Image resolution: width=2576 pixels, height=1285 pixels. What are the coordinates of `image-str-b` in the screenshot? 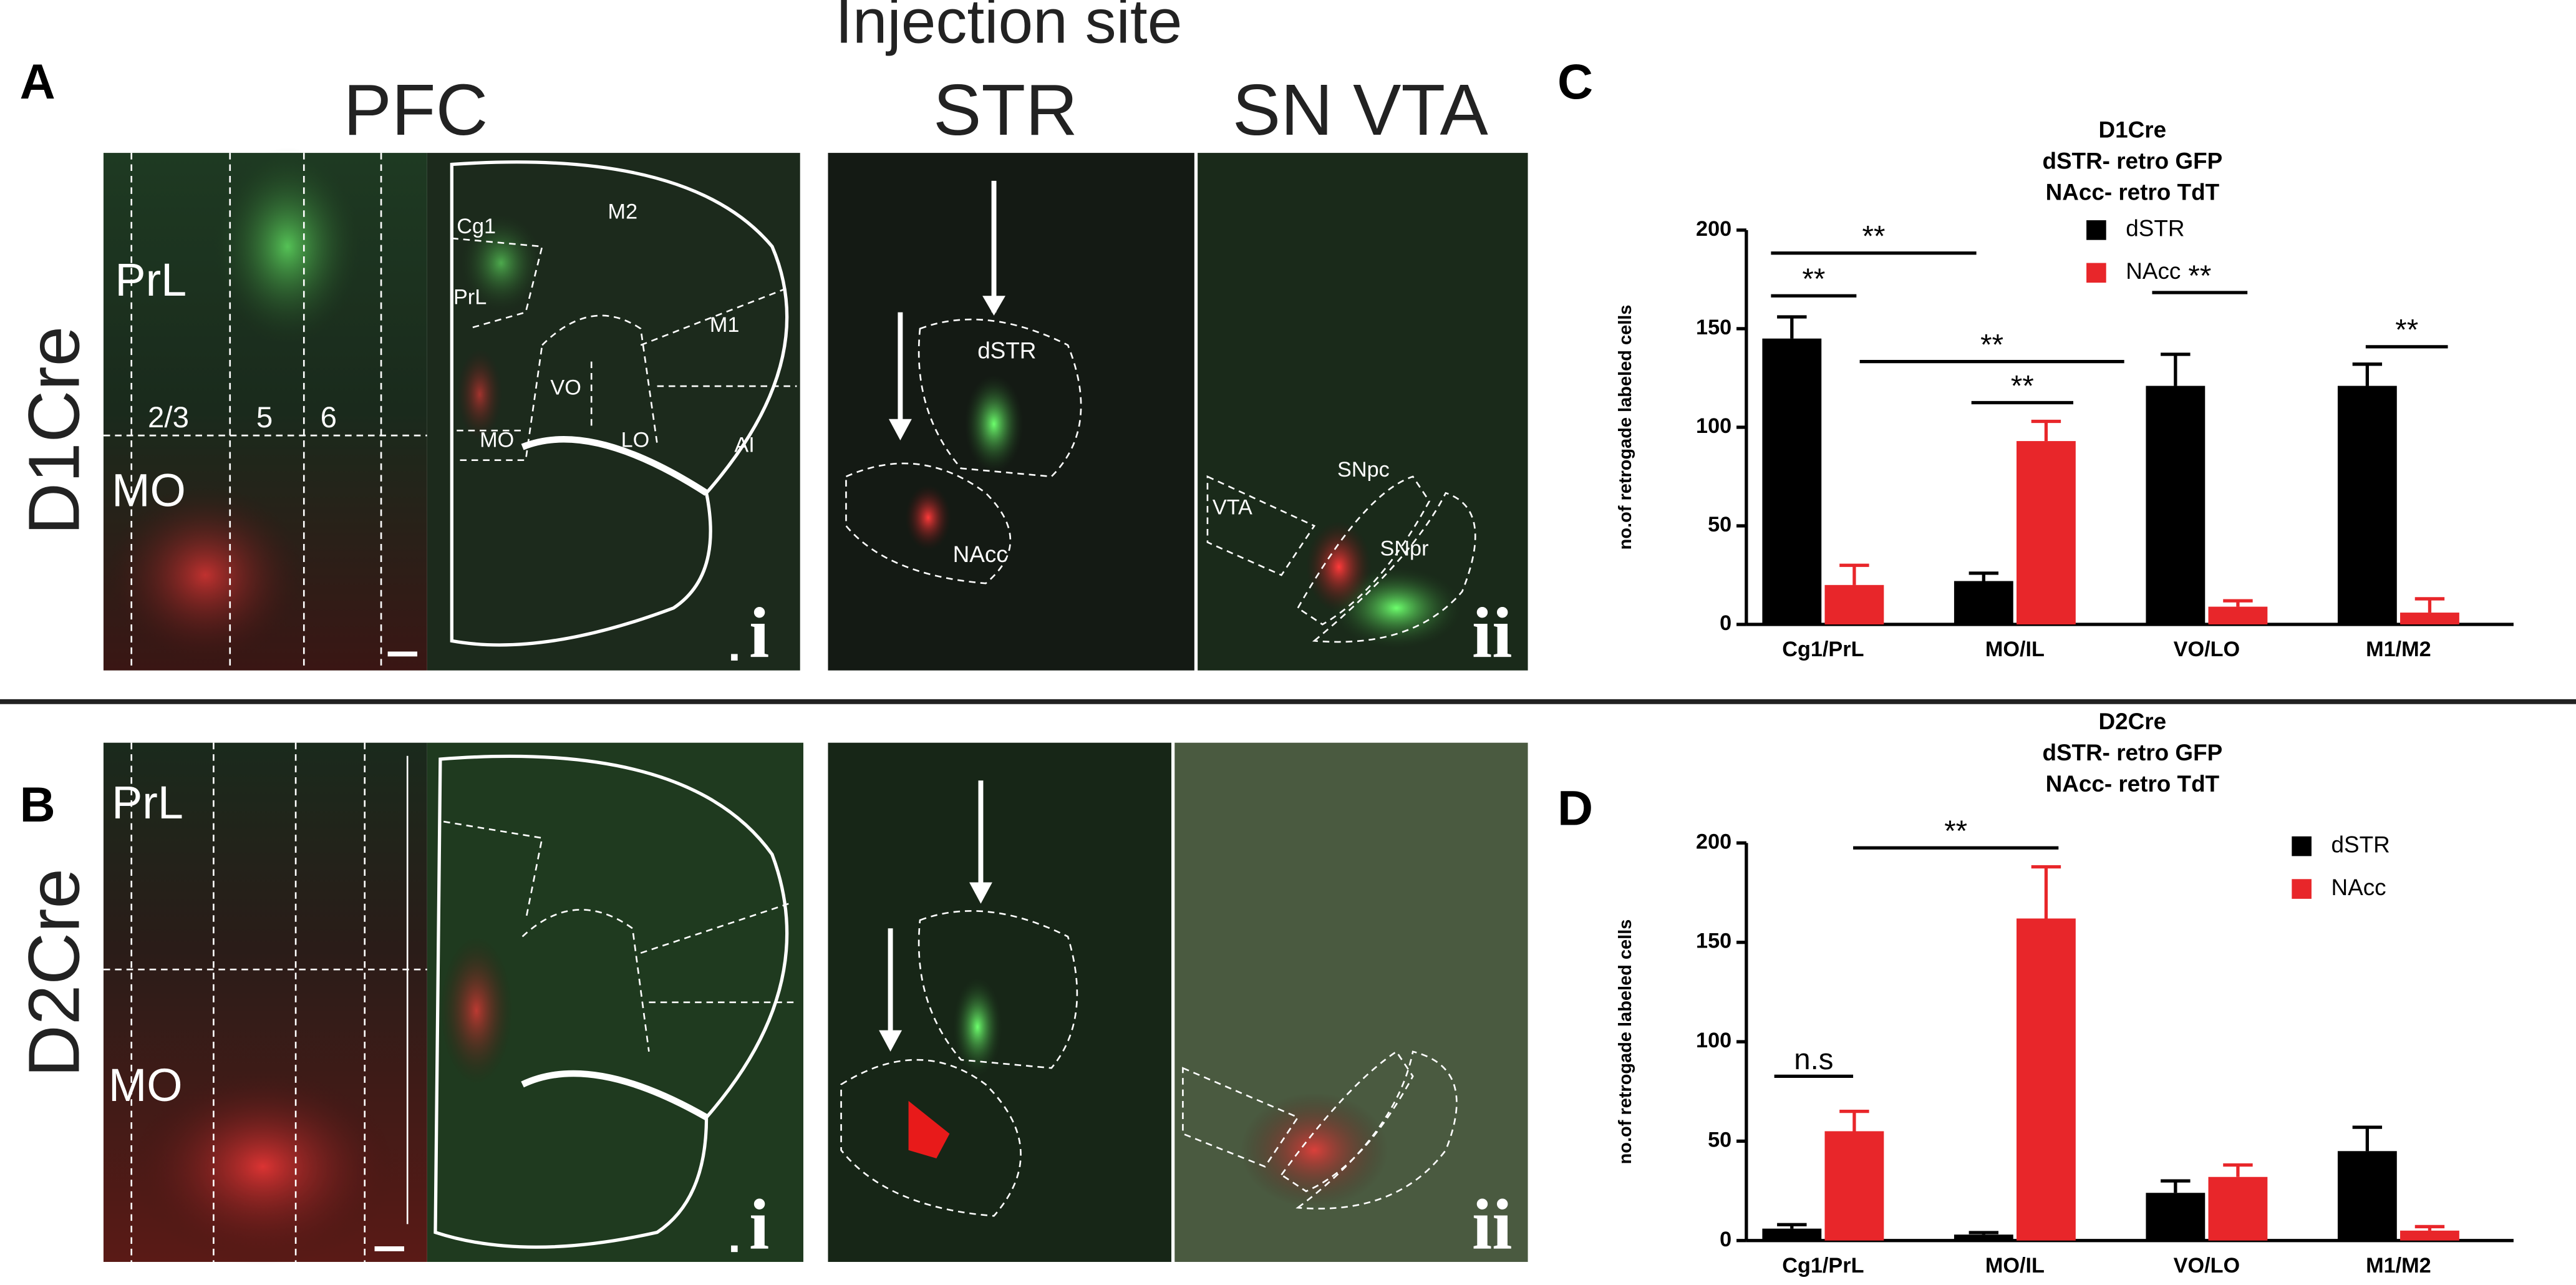 It's located at (1000, 1002).